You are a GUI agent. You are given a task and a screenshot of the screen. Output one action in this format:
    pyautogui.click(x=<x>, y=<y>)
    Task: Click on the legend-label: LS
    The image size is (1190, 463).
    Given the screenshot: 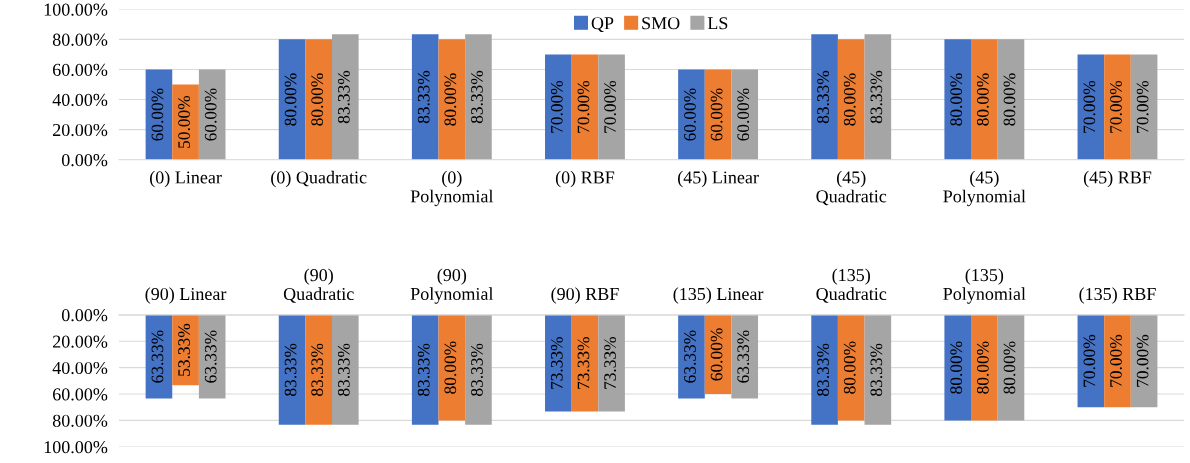 What is the action you would take?
    pyautogui.click(x=717, y=23)
    